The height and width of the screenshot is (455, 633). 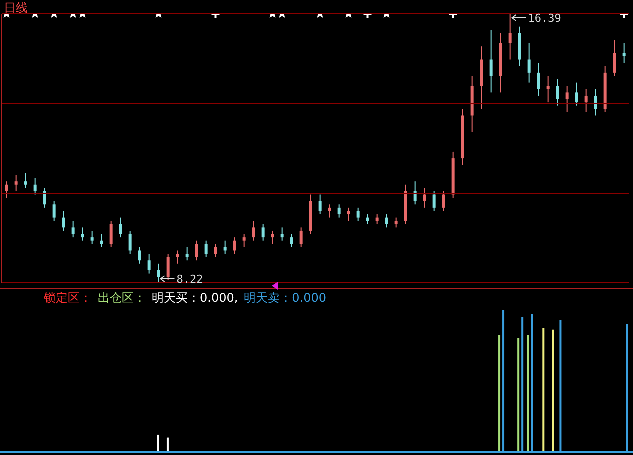 What do you see at coordinates (285, 298) in the screenshot?
I see `text: 明天卖：0.000` at bounding box center [285, 298].